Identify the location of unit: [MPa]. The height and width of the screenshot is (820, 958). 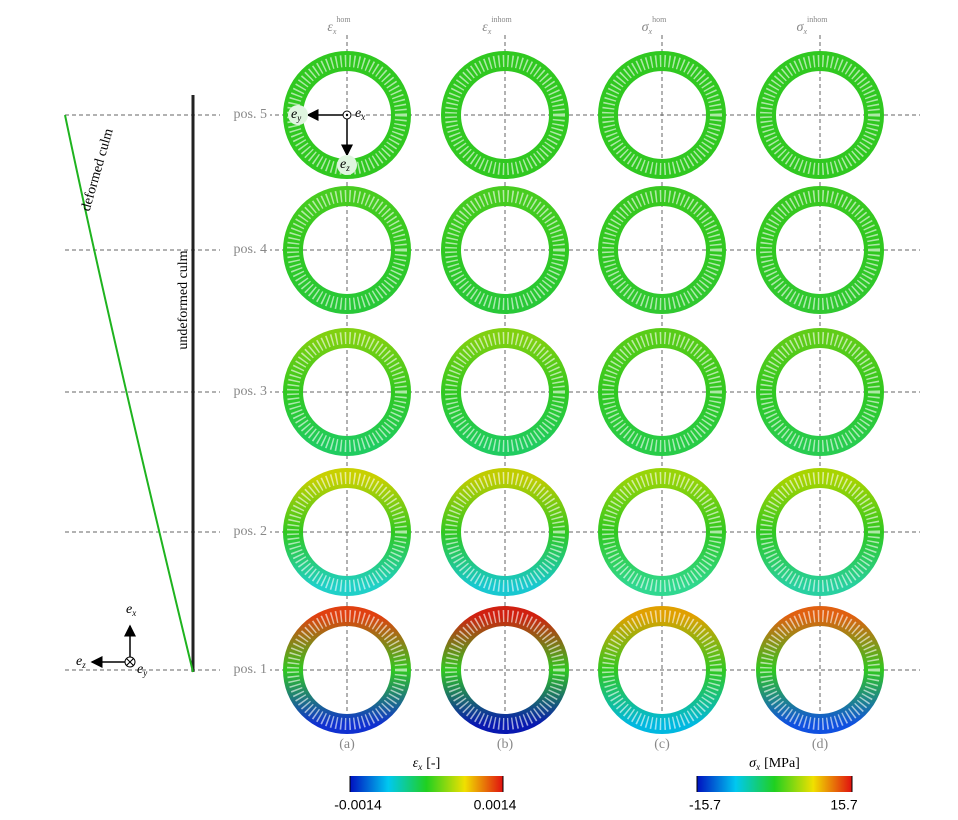
(782, 763).